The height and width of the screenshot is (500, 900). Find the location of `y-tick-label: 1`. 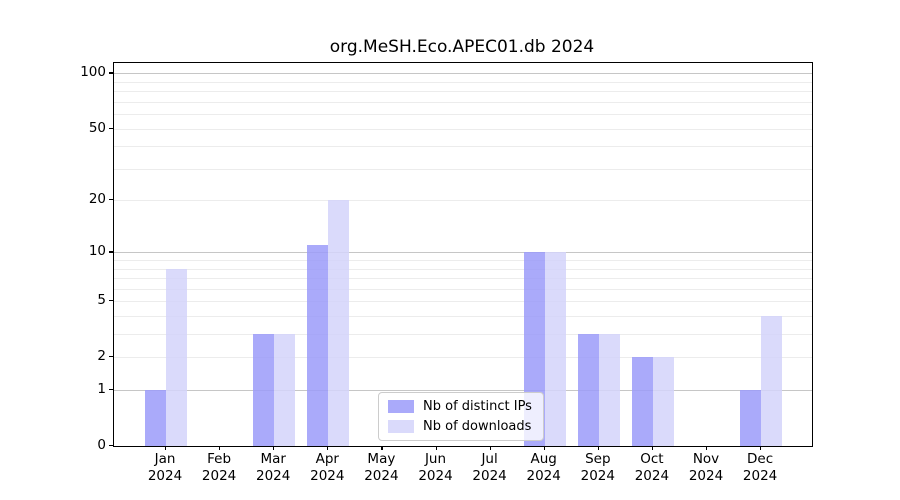

y-tick-label: 1 is located at coordinates (101, 389).